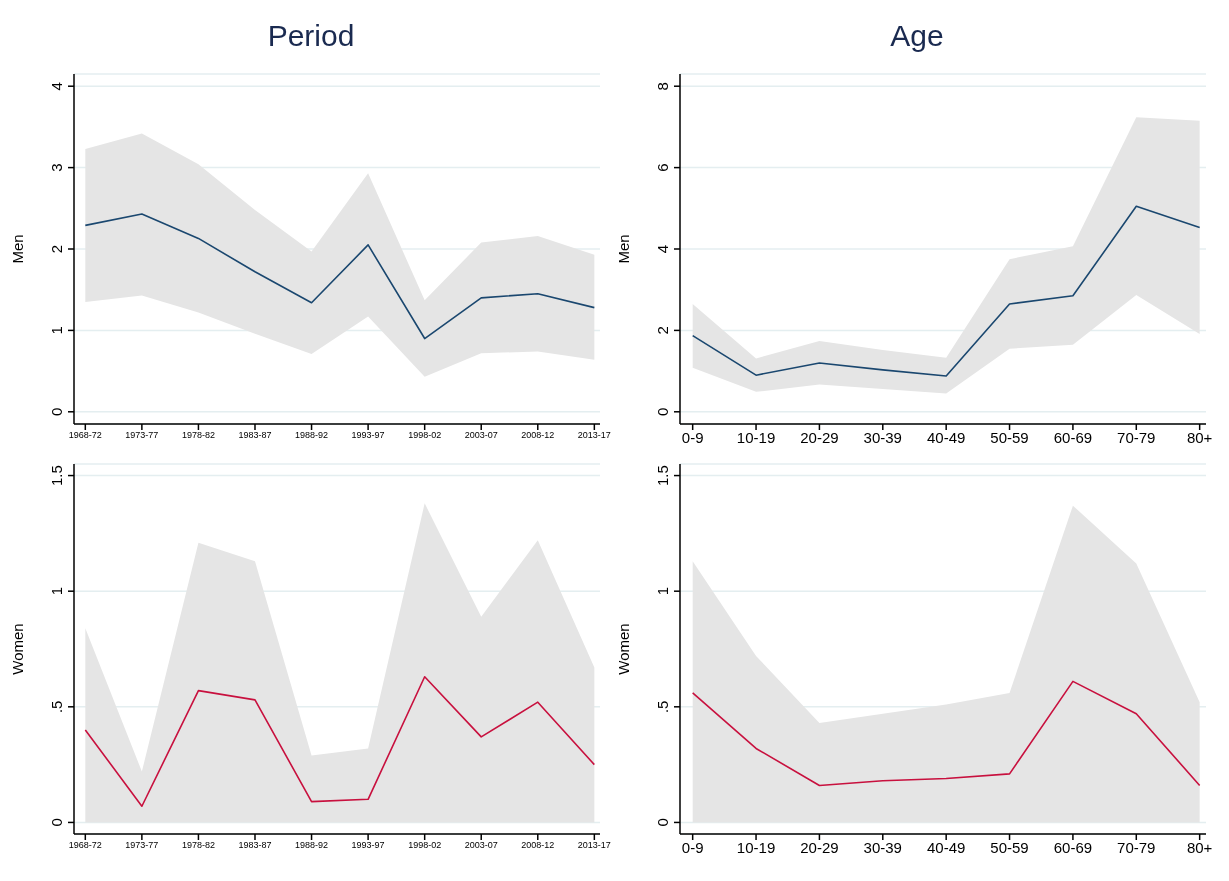 Image resolution: width=1229 pixels, height=881 pixels. What do you see at coordinates (662, 167) in the screenshot?
I see `y-tick-label: 6` at bounding box center [662, 167].